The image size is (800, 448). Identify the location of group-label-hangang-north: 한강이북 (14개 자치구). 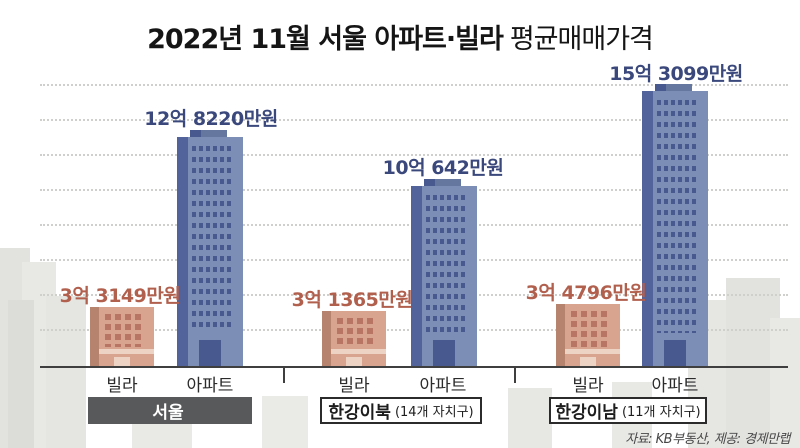
(401, 410).